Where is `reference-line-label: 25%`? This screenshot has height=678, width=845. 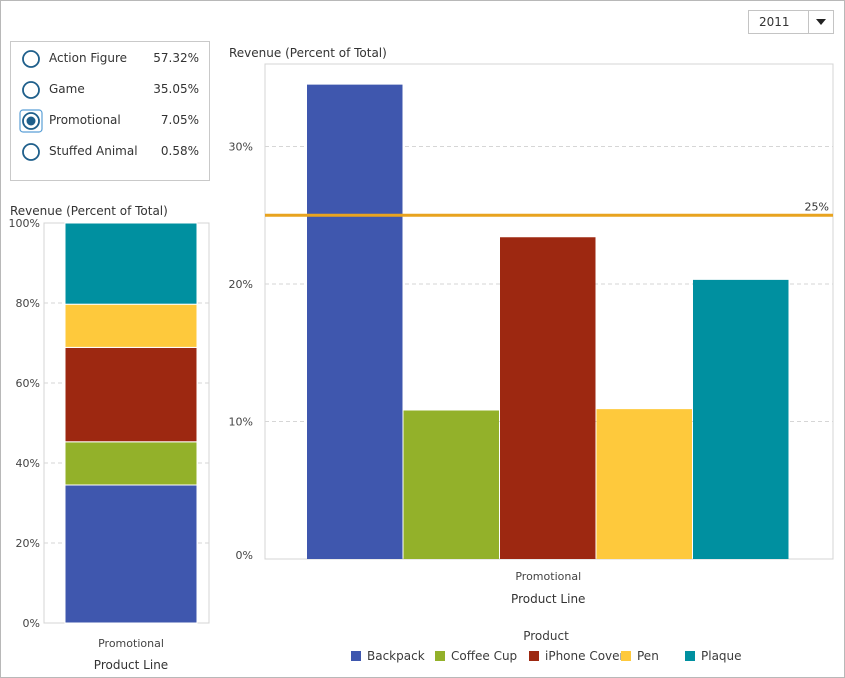 reference-line-label: 25% is located at coordinates (817, 206).